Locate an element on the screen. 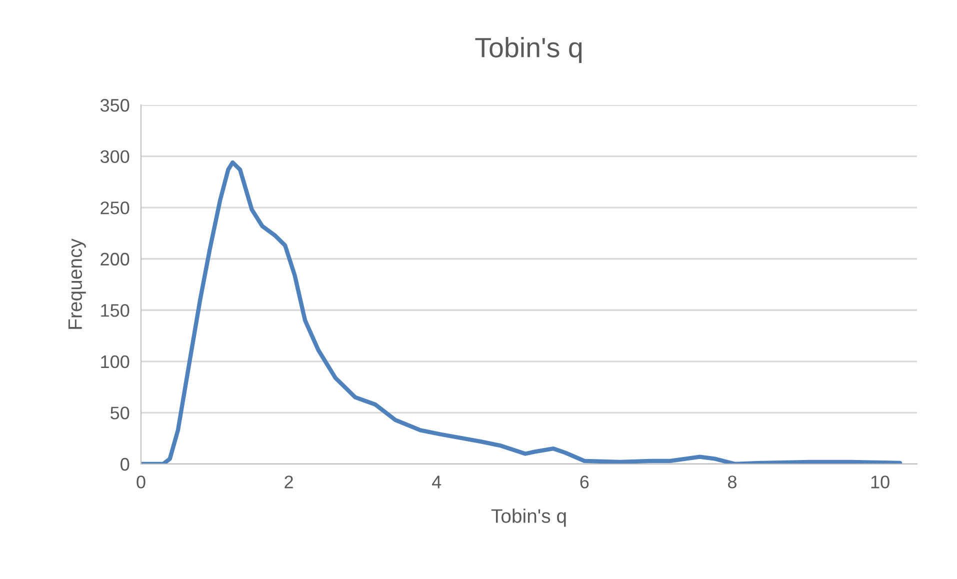 This screenshot has height=579, width=957. y-tick-label: 50 is located at coordinates (120, 413).